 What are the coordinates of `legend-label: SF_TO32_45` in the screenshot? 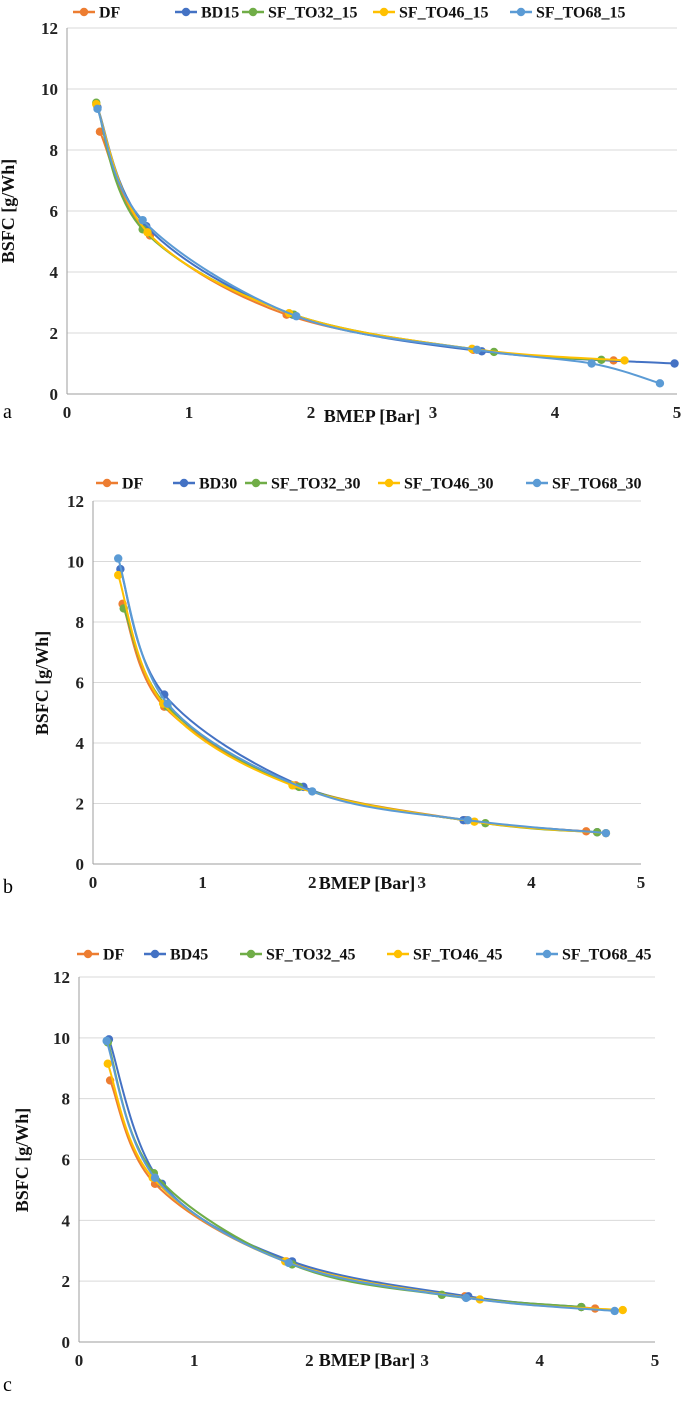 It's located at (311, 955).